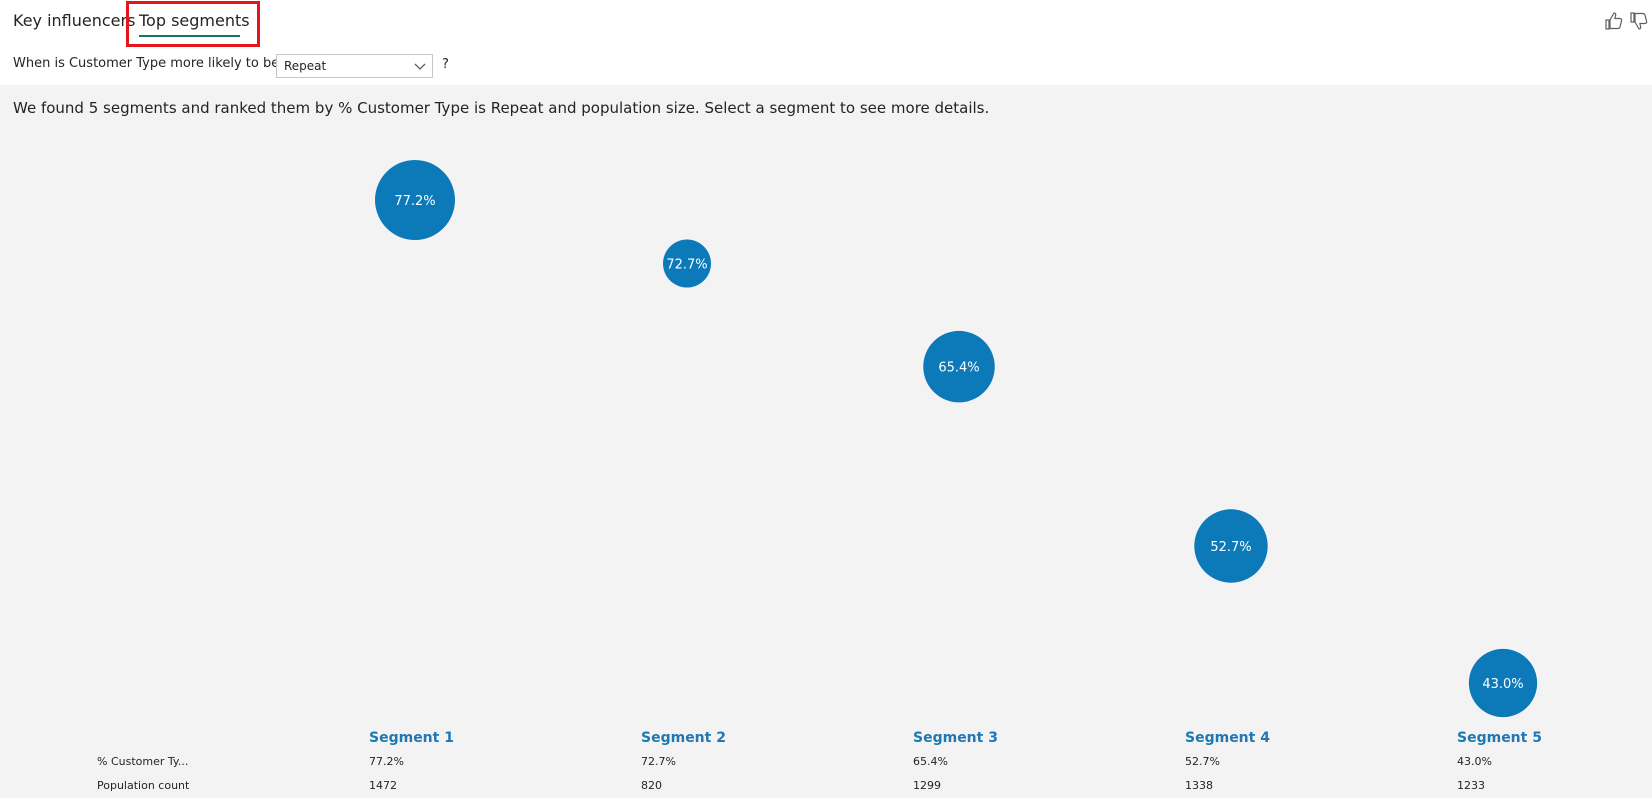 The width and height of the screenshot is (1652, 798). What do you see at coordinates (1614, 21) in the screenshot?
I see `thumbs-up-icon` at bounding box center [1614, 21].